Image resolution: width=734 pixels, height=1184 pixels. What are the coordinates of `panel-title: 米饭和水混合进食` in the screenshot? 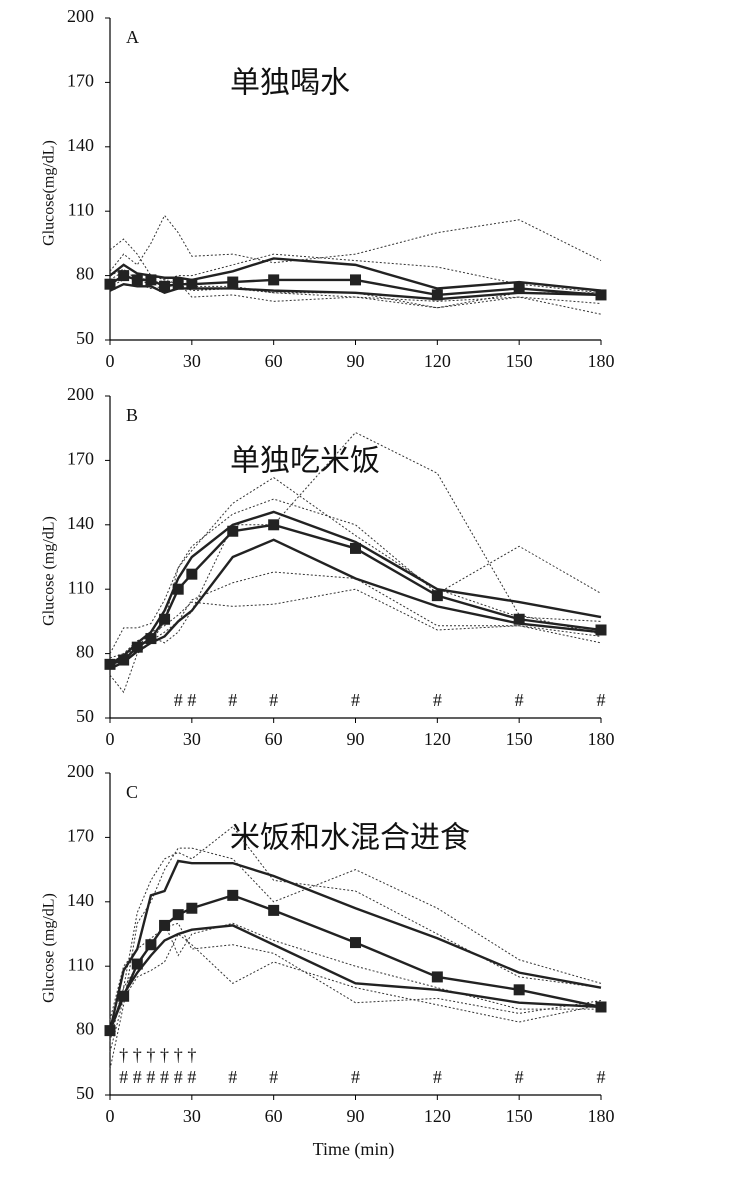 It's located at (350, 838).